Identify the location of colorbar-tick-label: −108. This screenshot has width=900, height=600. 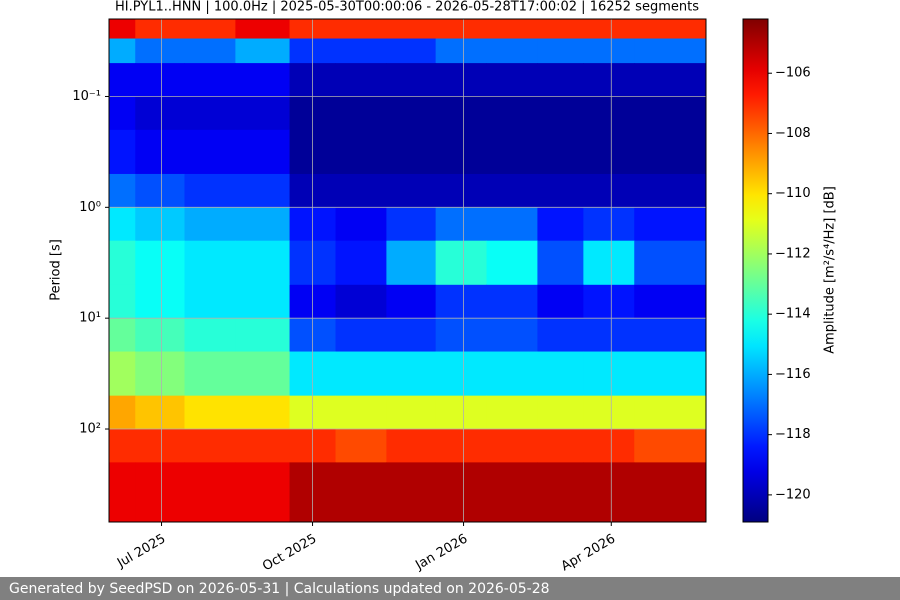
(793, 133).